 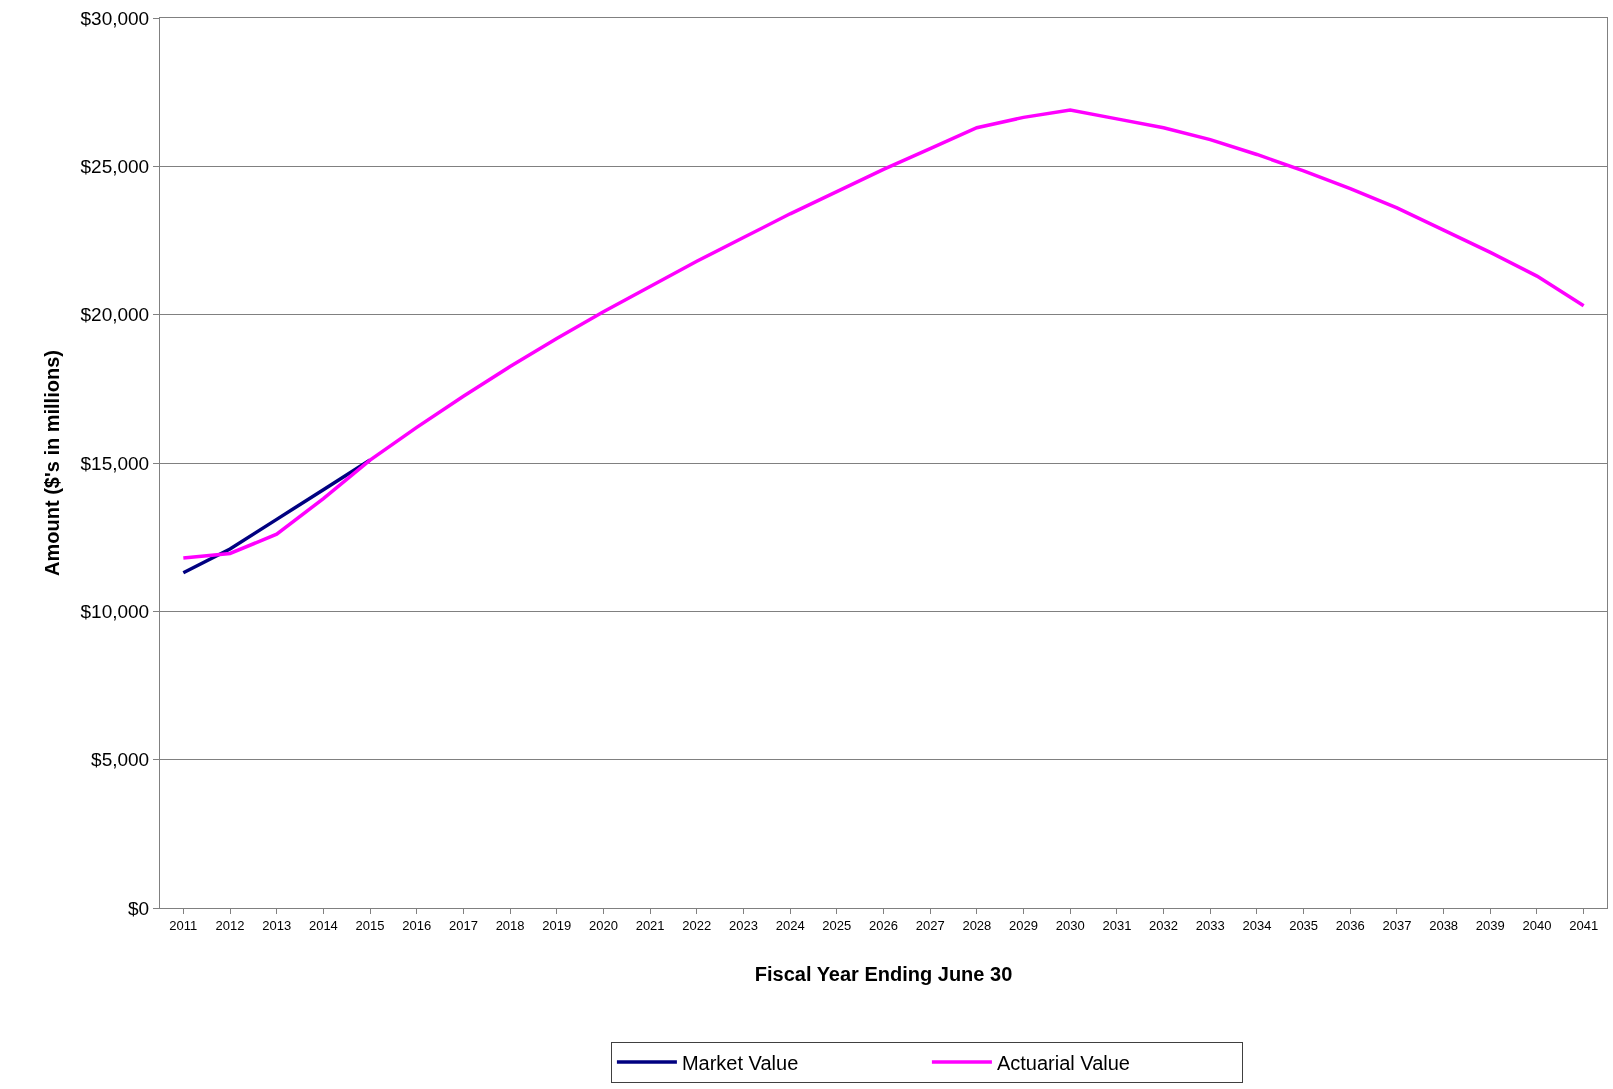 I want to click on x-tick-label: 2021, so click(x=650, y=925).